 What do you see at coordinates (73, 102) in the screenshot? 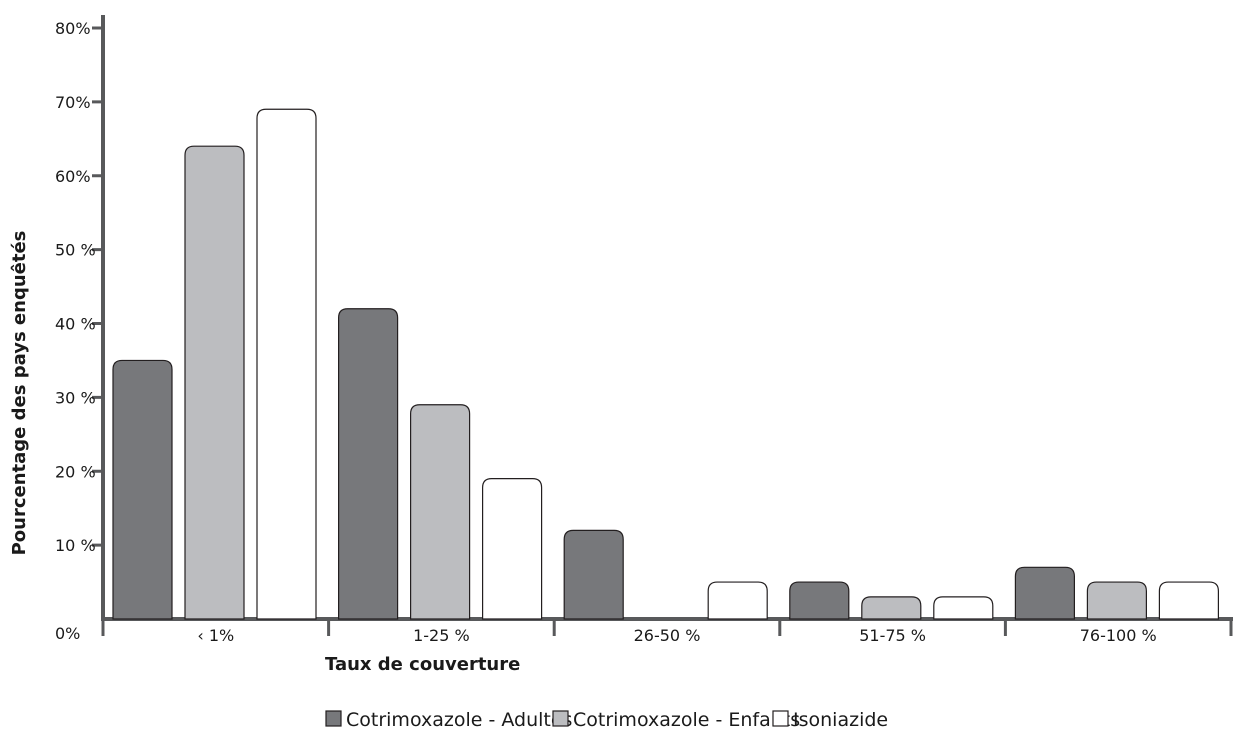
I see `y-tick-label: 70%` at bounding box center [73, 102].